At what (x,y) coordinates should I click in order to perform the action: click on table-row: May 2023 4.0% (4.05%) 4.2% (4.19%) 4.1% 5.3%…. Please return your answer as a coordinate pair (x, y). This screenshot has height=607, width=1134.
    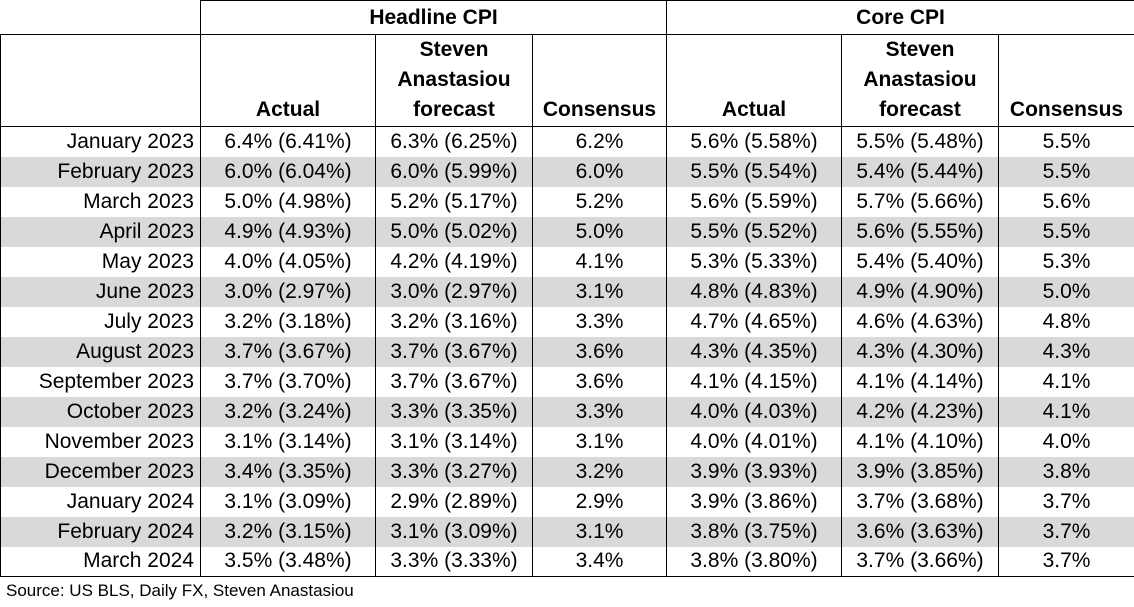
    Looking at the image, I should click on (567, 261).